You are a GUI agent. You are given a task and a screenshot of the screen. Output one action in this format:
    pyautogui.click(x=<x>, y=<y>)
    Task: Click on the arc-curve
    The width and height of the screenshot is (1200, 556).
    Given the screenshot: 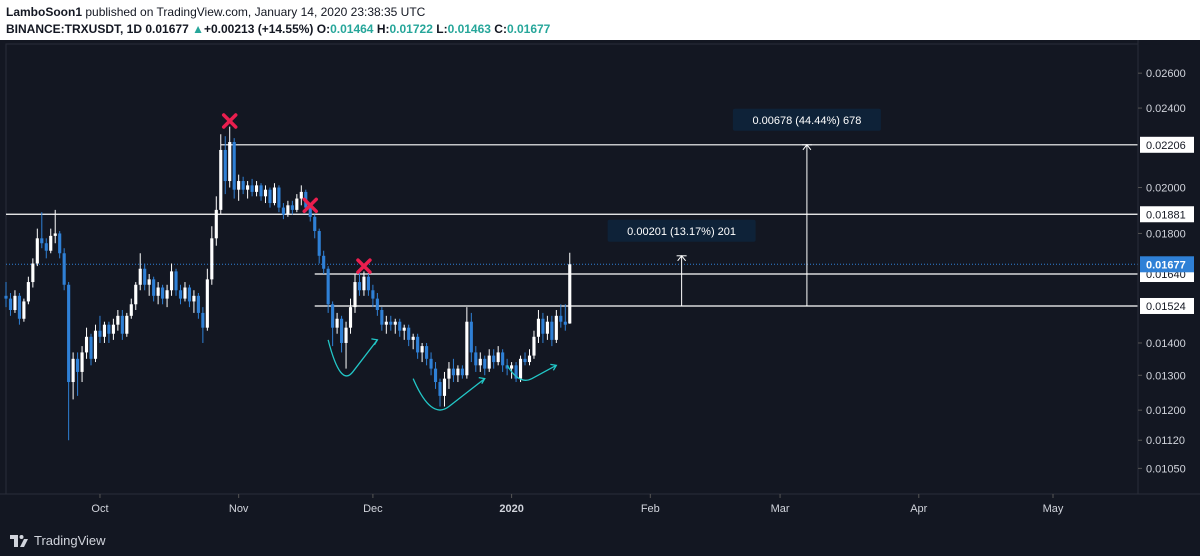 What is the action you would take?
    pyautogui.click(x=352, y=358)
    